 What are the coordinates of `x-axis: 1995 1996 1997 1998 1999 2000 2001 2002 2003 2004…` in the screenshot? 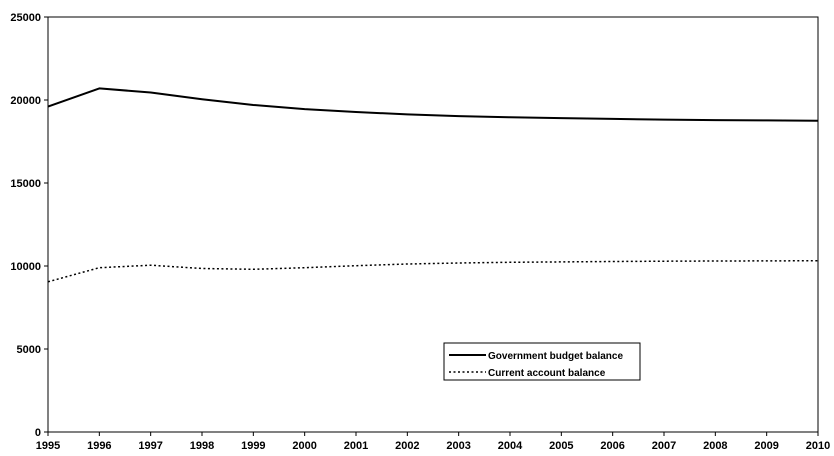 It's located at (433, 442).